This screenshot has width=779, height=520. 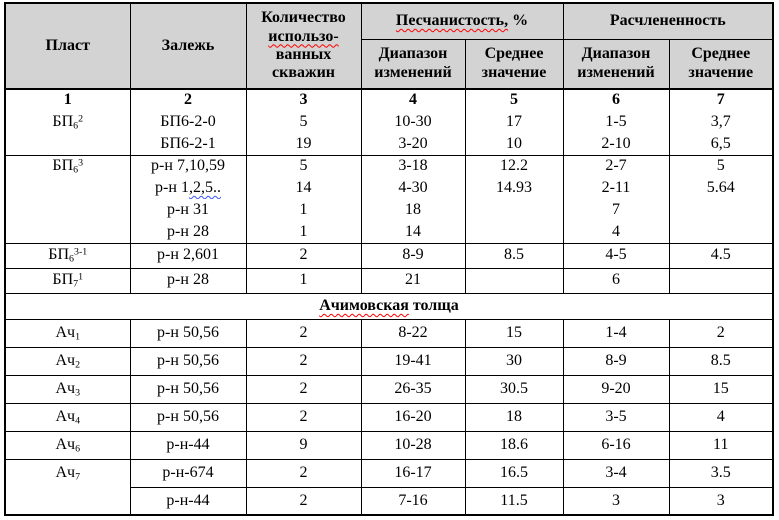 I want to click on cell-diss-mean: 2, so click(x=721, y=333).